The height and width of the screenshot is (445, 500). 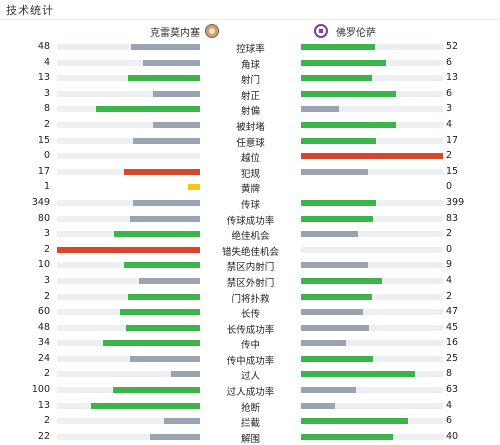 What do you see at coordinates (250, 95) in the screenshot?
I see `stat-row: 3 射正 6` at bounding box center [250, 95].